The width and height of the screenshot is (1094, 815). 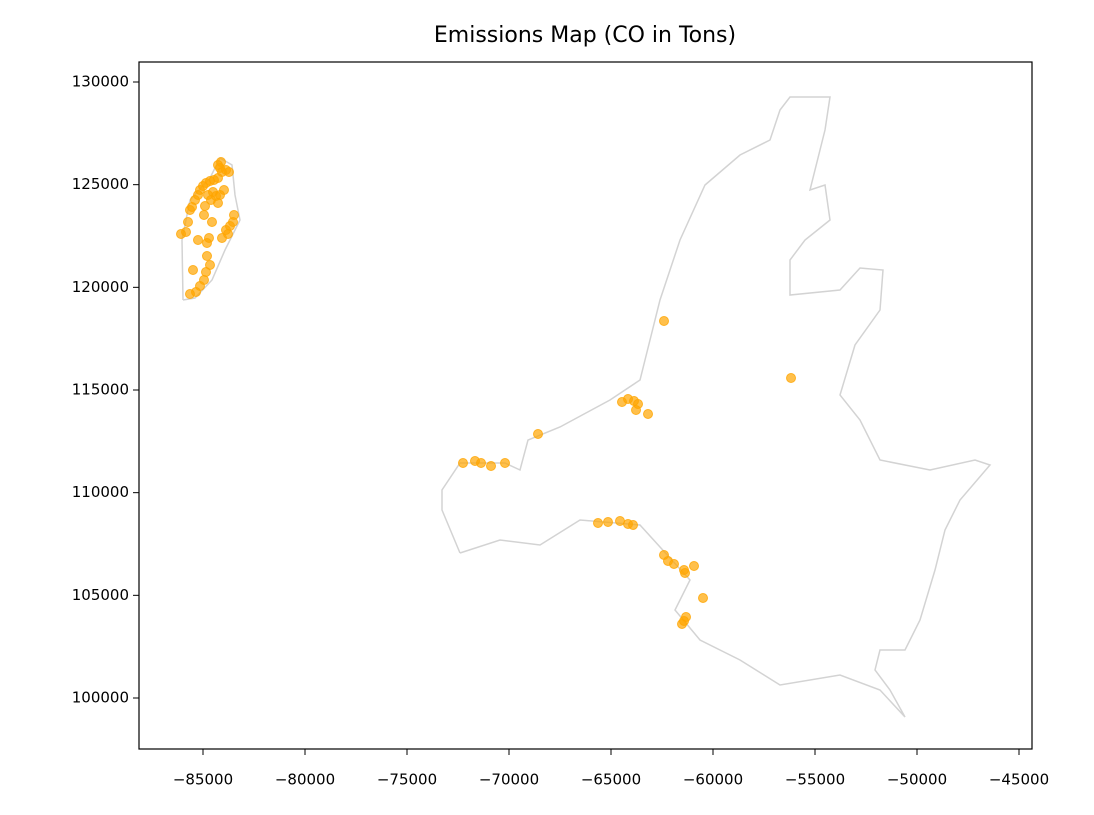 What do you see at coordinates (100, 287) in the screenshot?
I see `y-tick-label: 120000` at bounding box center [100, 287].